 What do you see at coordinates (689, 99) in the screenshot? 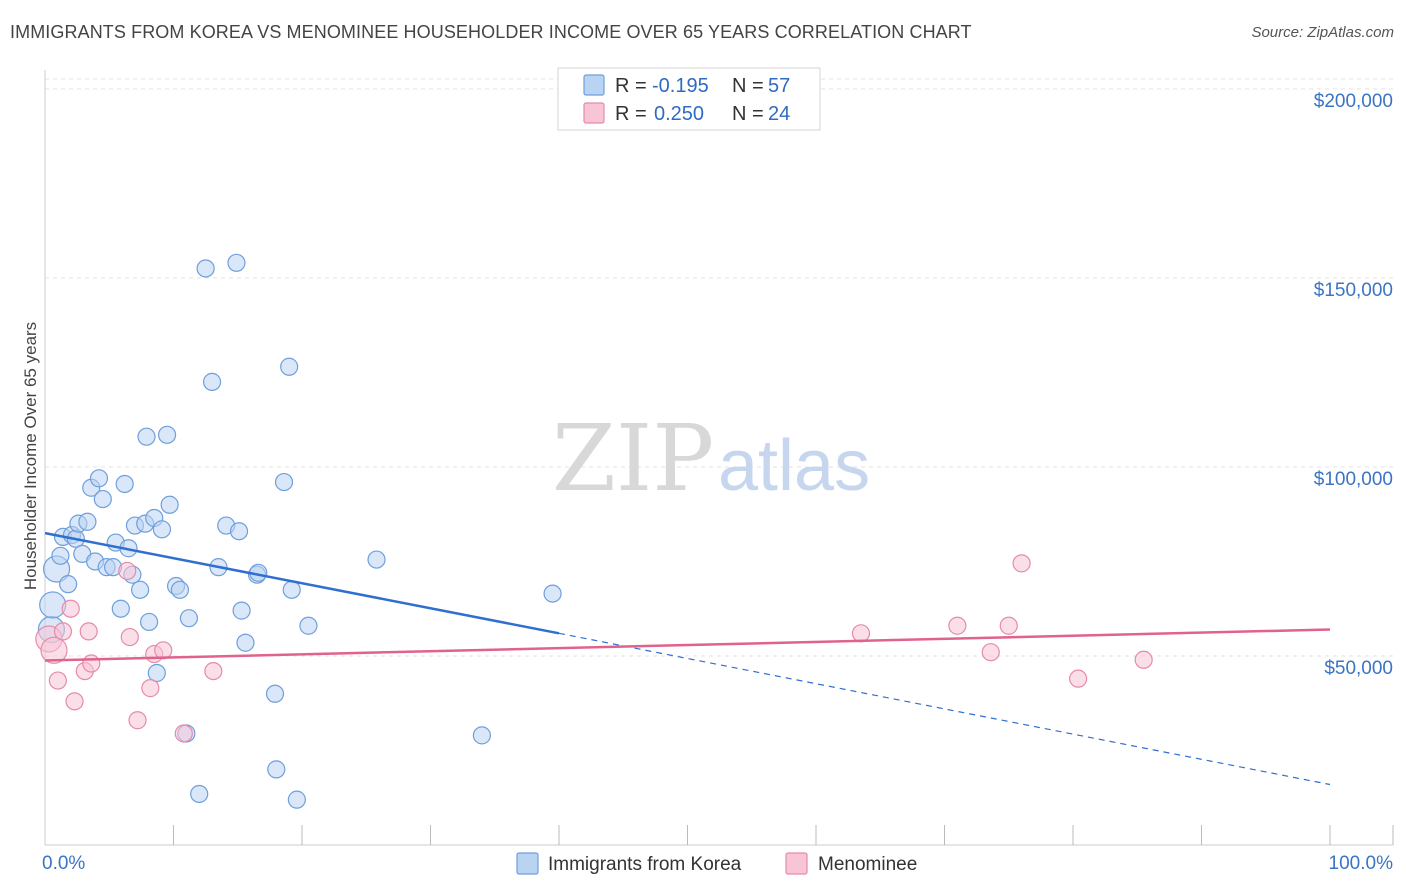
I see `stats-legend: R = -0.195 N = 57 R = 0.250 N = 24` at bounding box center [689, 99].